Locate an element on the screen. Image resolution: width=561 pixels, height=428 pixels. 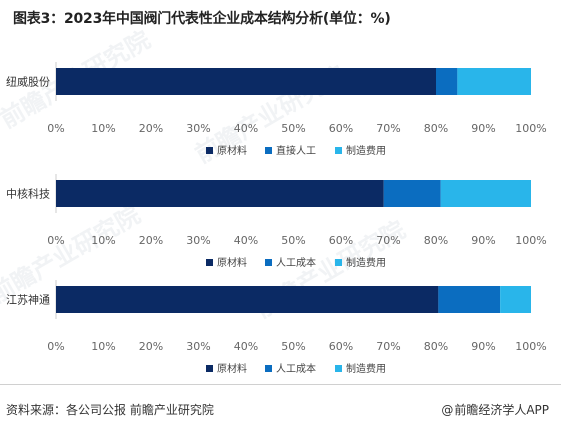
legend-label: 直接人工 is located at coordinates (296, 150).